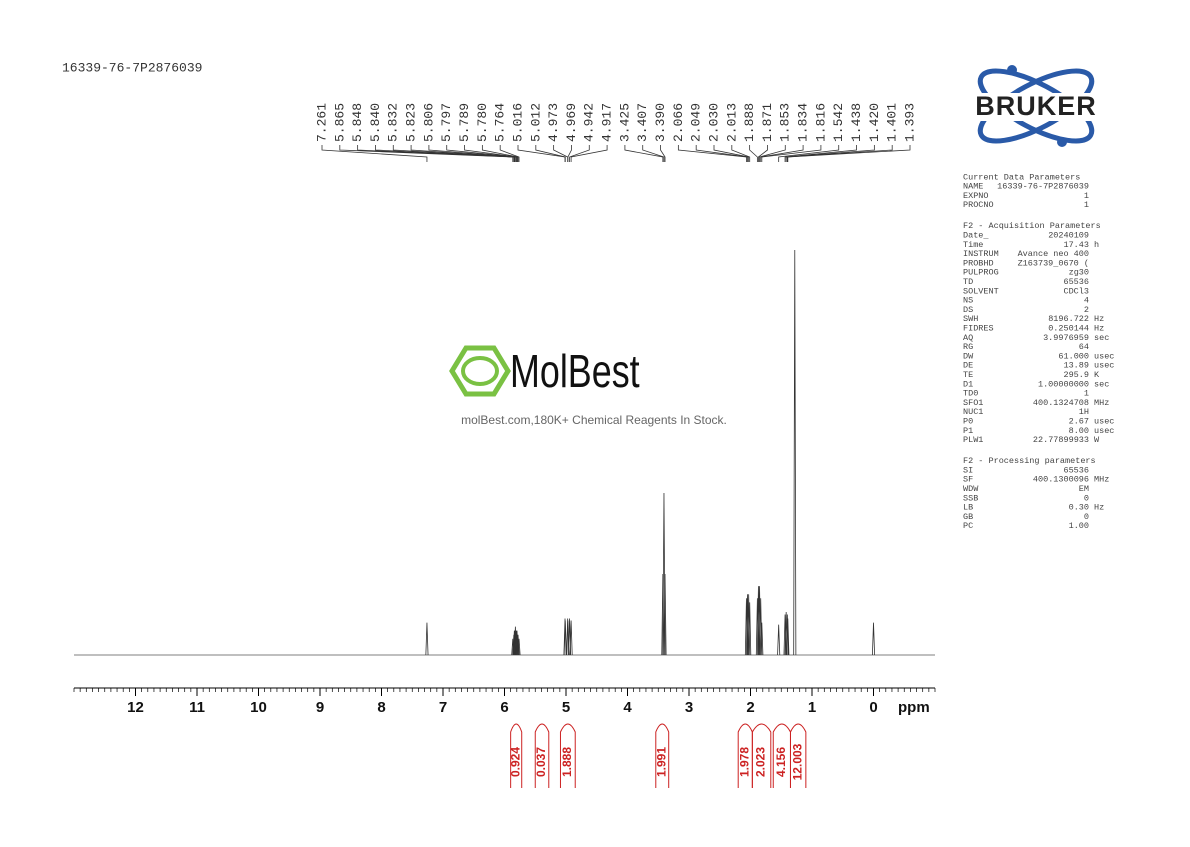  Describe the element at coordinates (464, 122) in the screenshot. I see `peak-label: 5.789` at that location.